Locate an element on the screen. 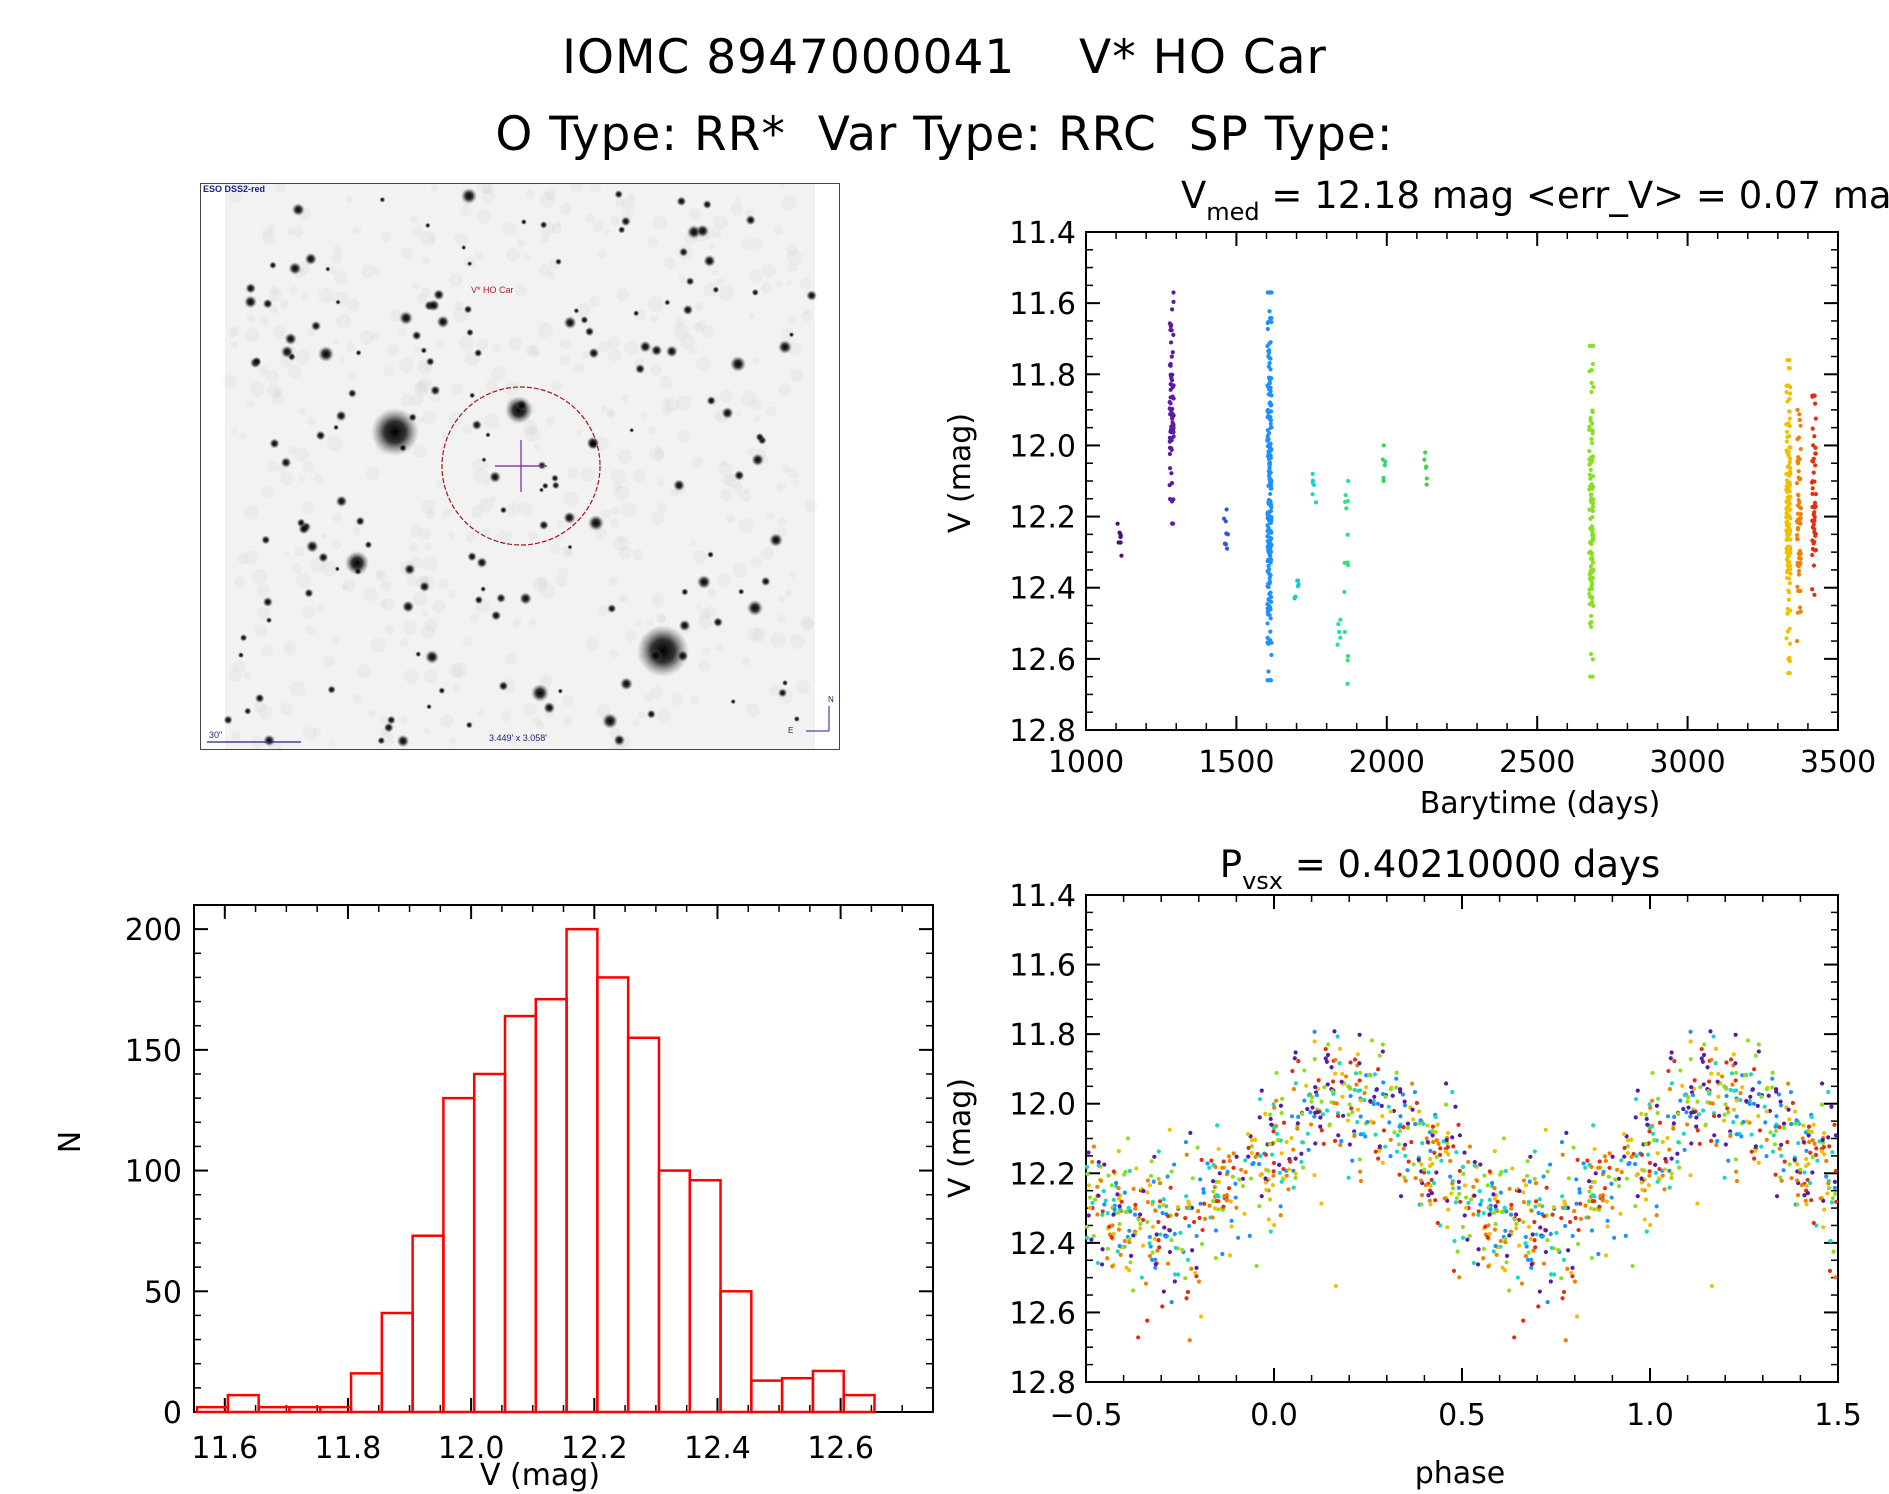  histogram-bar is located at coordinates (212, 1409).